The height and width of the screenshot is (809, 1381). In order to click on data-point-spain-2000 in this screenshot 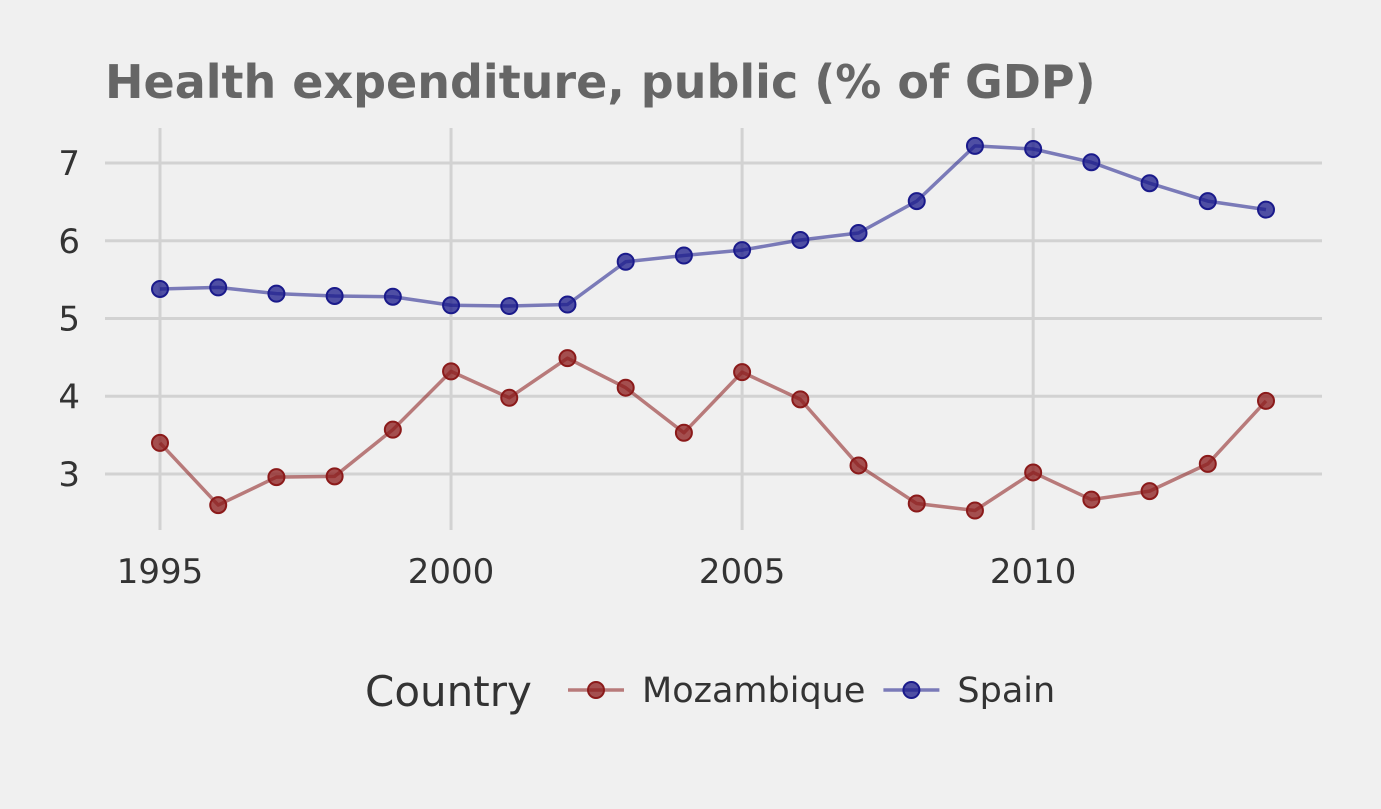, I will do `click(451, 305)`.